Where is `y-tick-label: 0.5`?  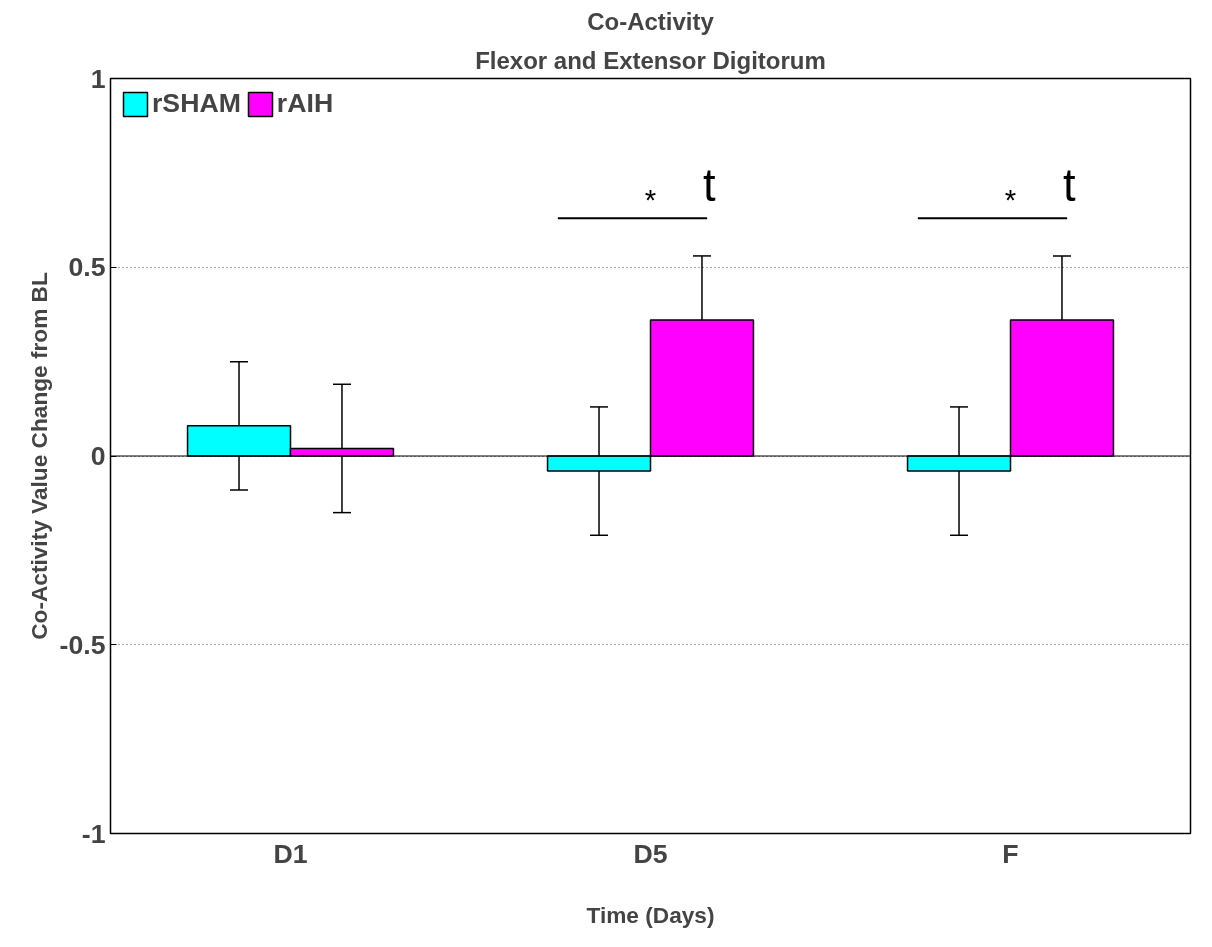 y-tick-label: 0.5 is located at coordinates (87, 267).